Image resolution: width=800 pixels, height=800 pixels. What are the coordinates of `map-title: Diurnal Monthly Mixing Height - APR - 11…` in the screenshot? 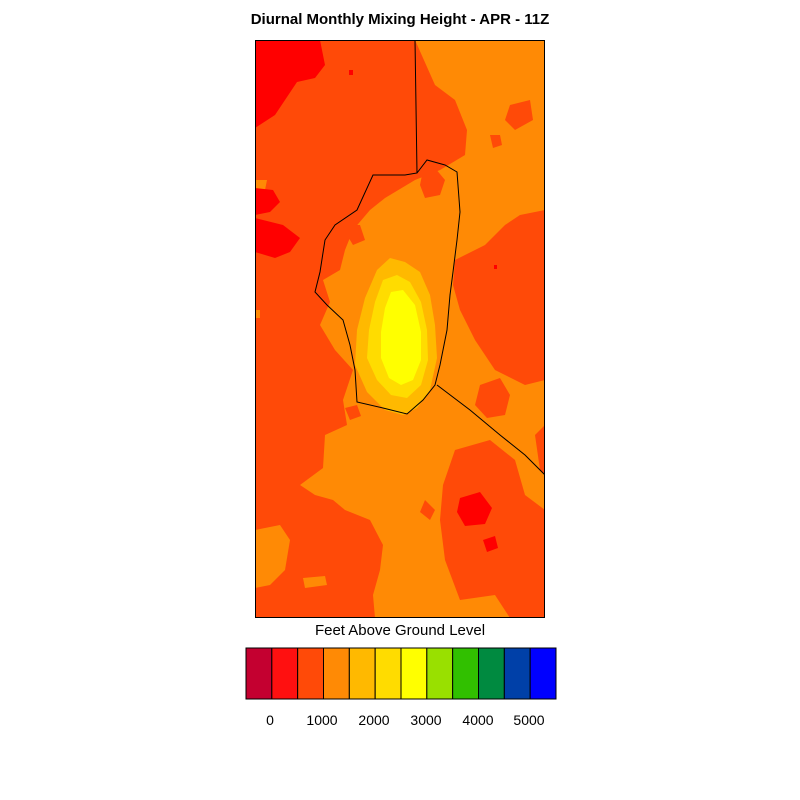 It's located at (400, 19).